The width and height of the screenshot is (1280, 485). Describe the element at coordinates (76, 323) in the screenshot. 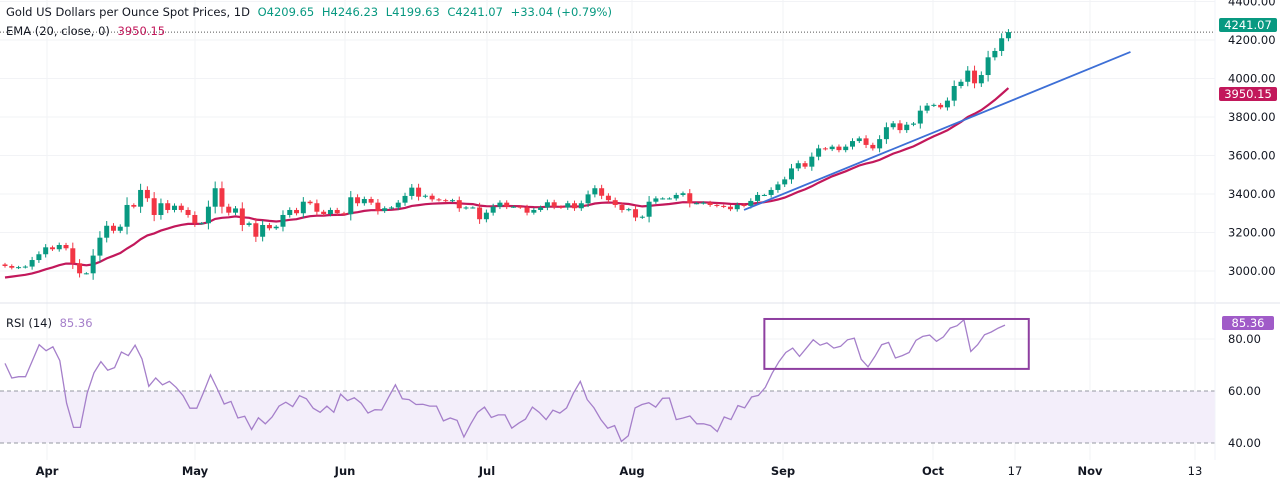

I see `rsi-value: 85.36` at that location.